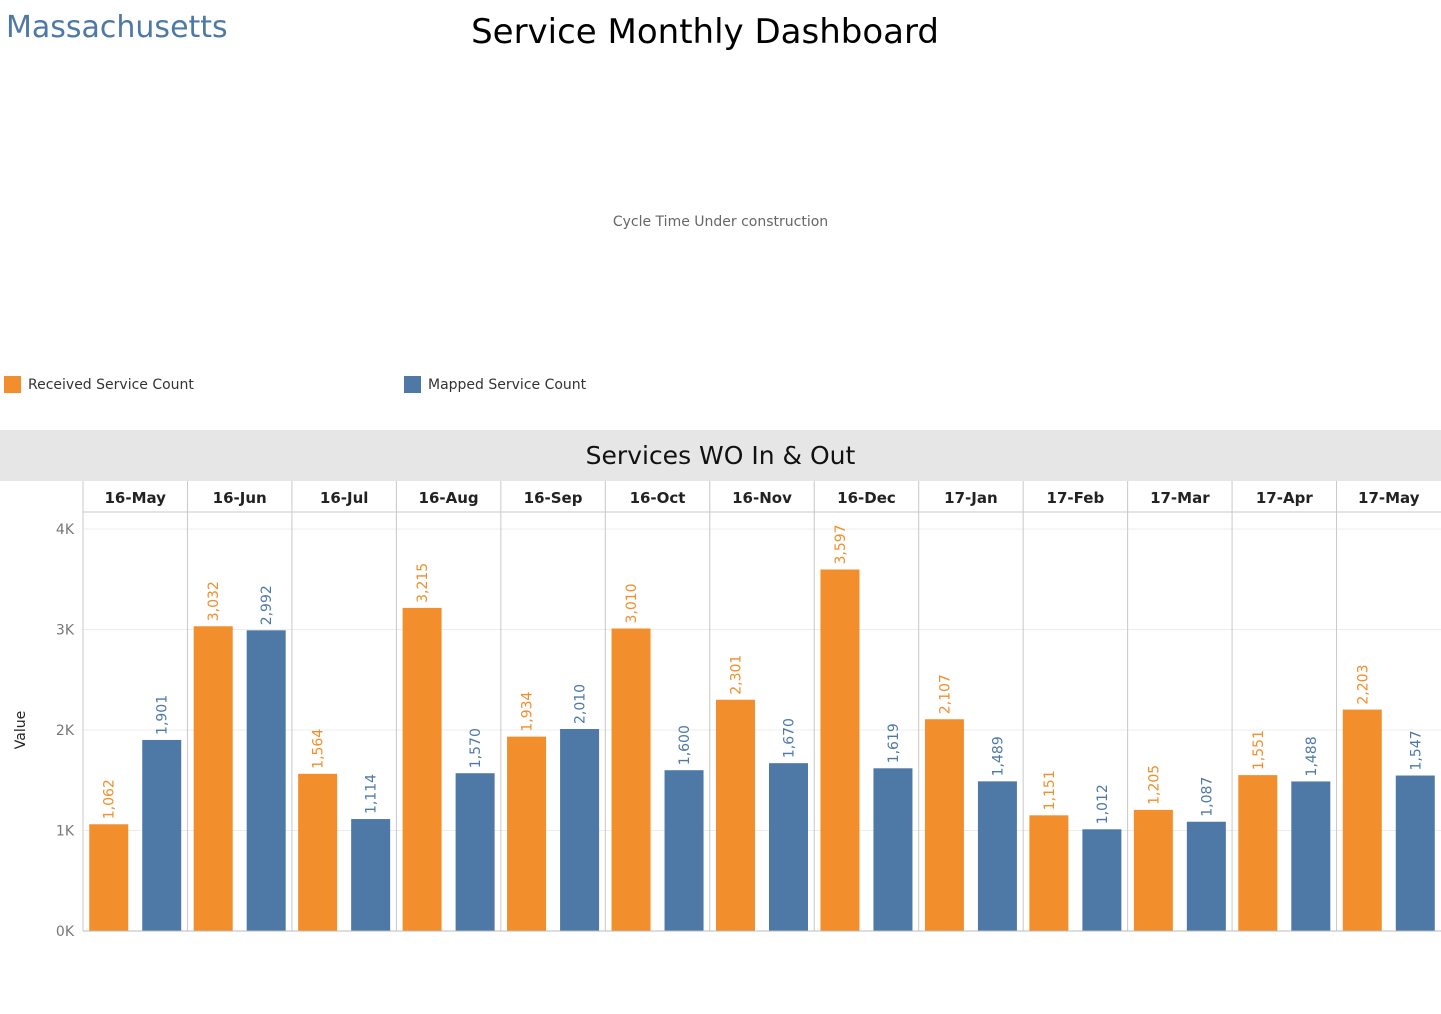 The image size is (1441, 1014). What do you see at coordinates (214, 601) in the screenshot?
I see `data-label-received: 3,032` at bounding box center [214, 601].